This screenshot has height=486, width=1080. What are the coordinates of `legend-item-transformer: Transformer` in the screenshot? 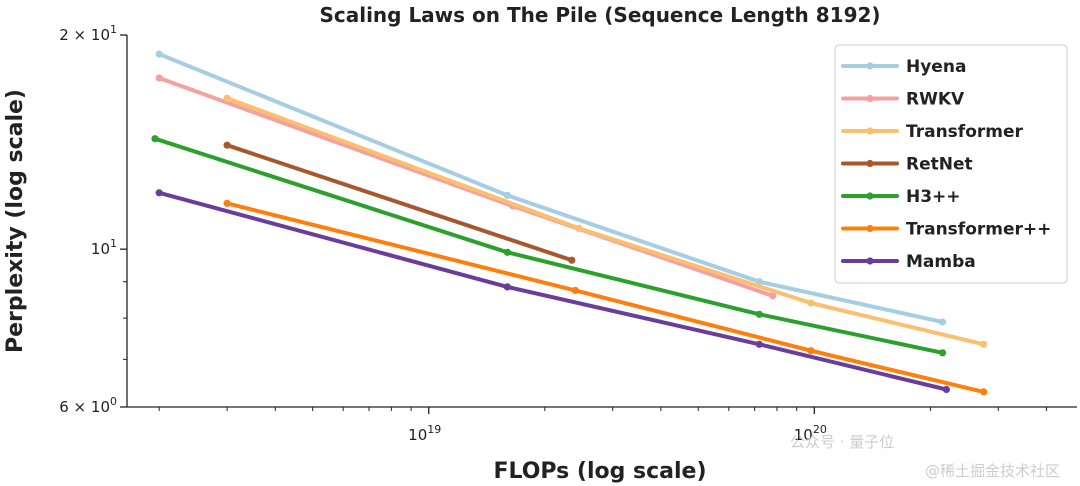 It's located at (932, 132).